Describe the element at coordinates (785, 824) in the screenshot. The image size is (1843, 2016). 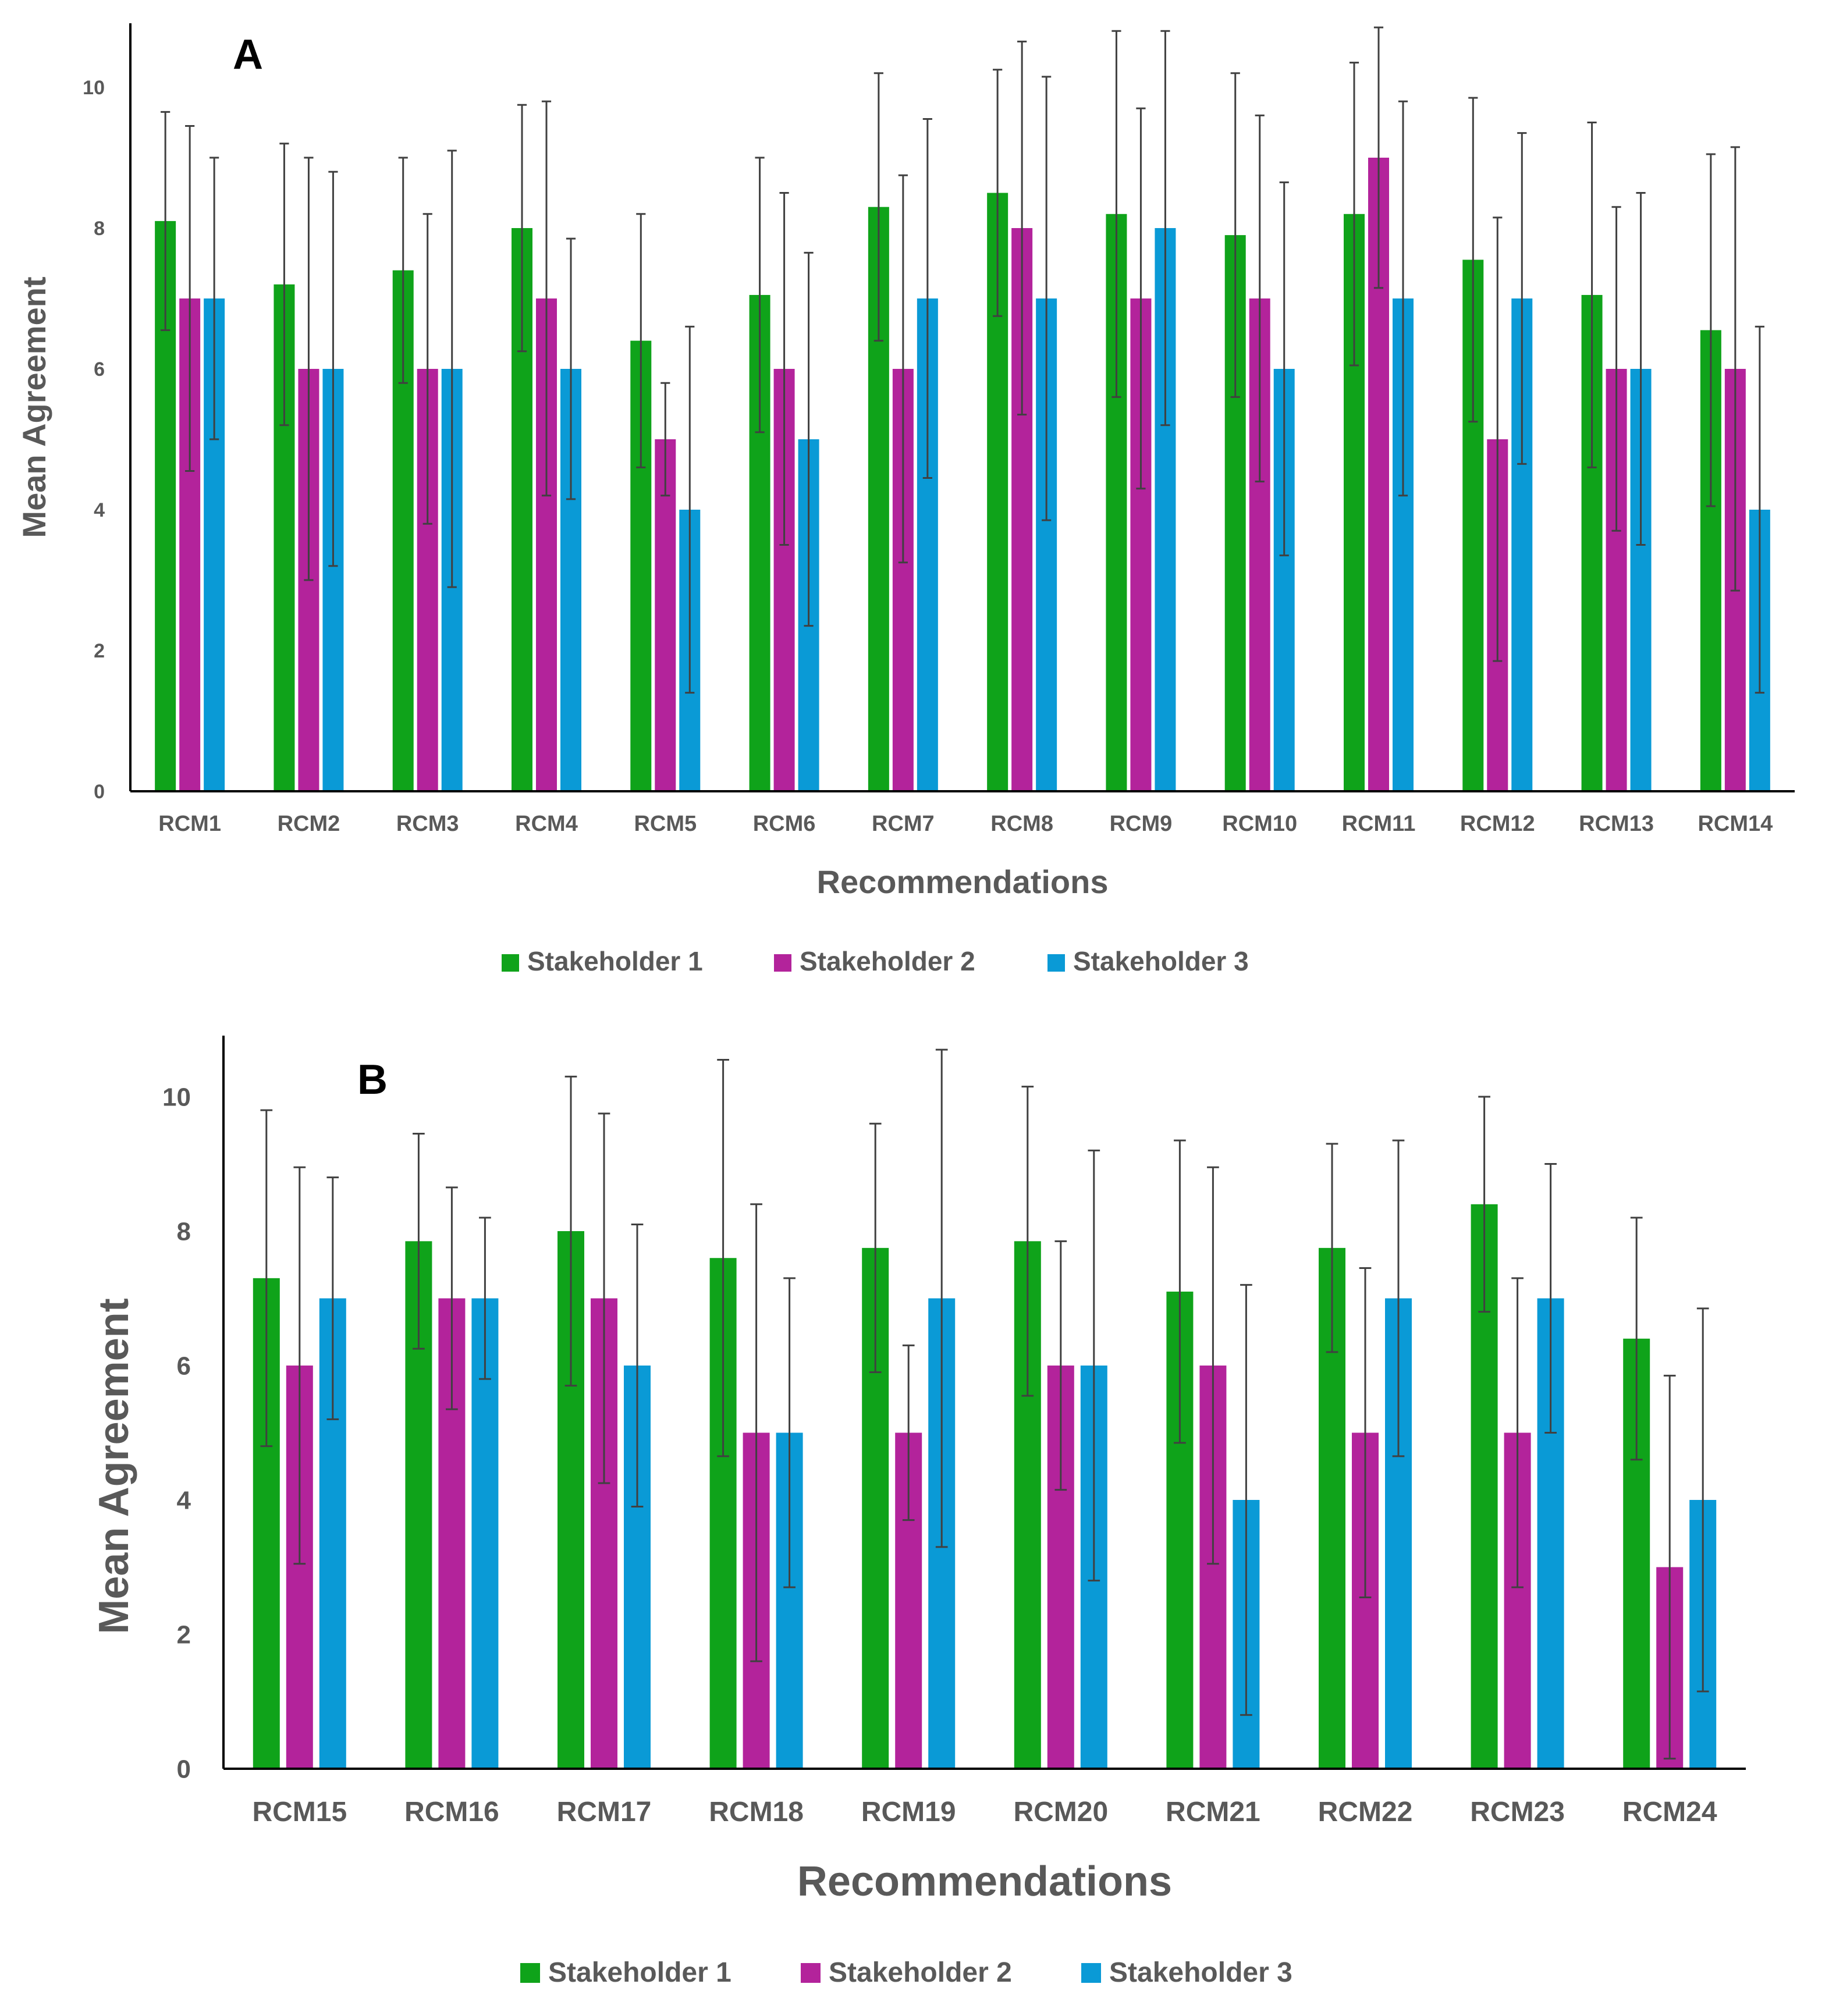
I see `x-tick-label-rcm6: RCM6` at that location.